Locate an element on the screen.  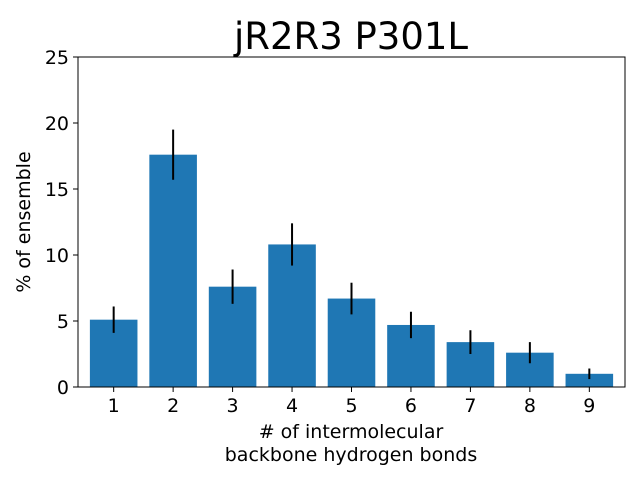
x-tick-label-2: 2 is located at coordinates (173, 406).